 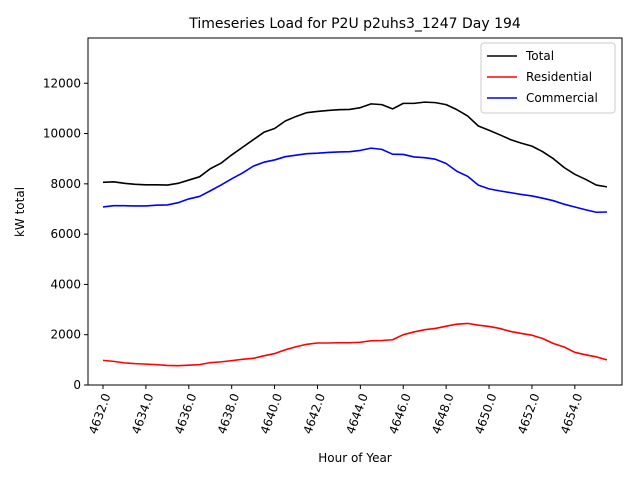 I want to click on legend-box, so click(x=548, y=78).